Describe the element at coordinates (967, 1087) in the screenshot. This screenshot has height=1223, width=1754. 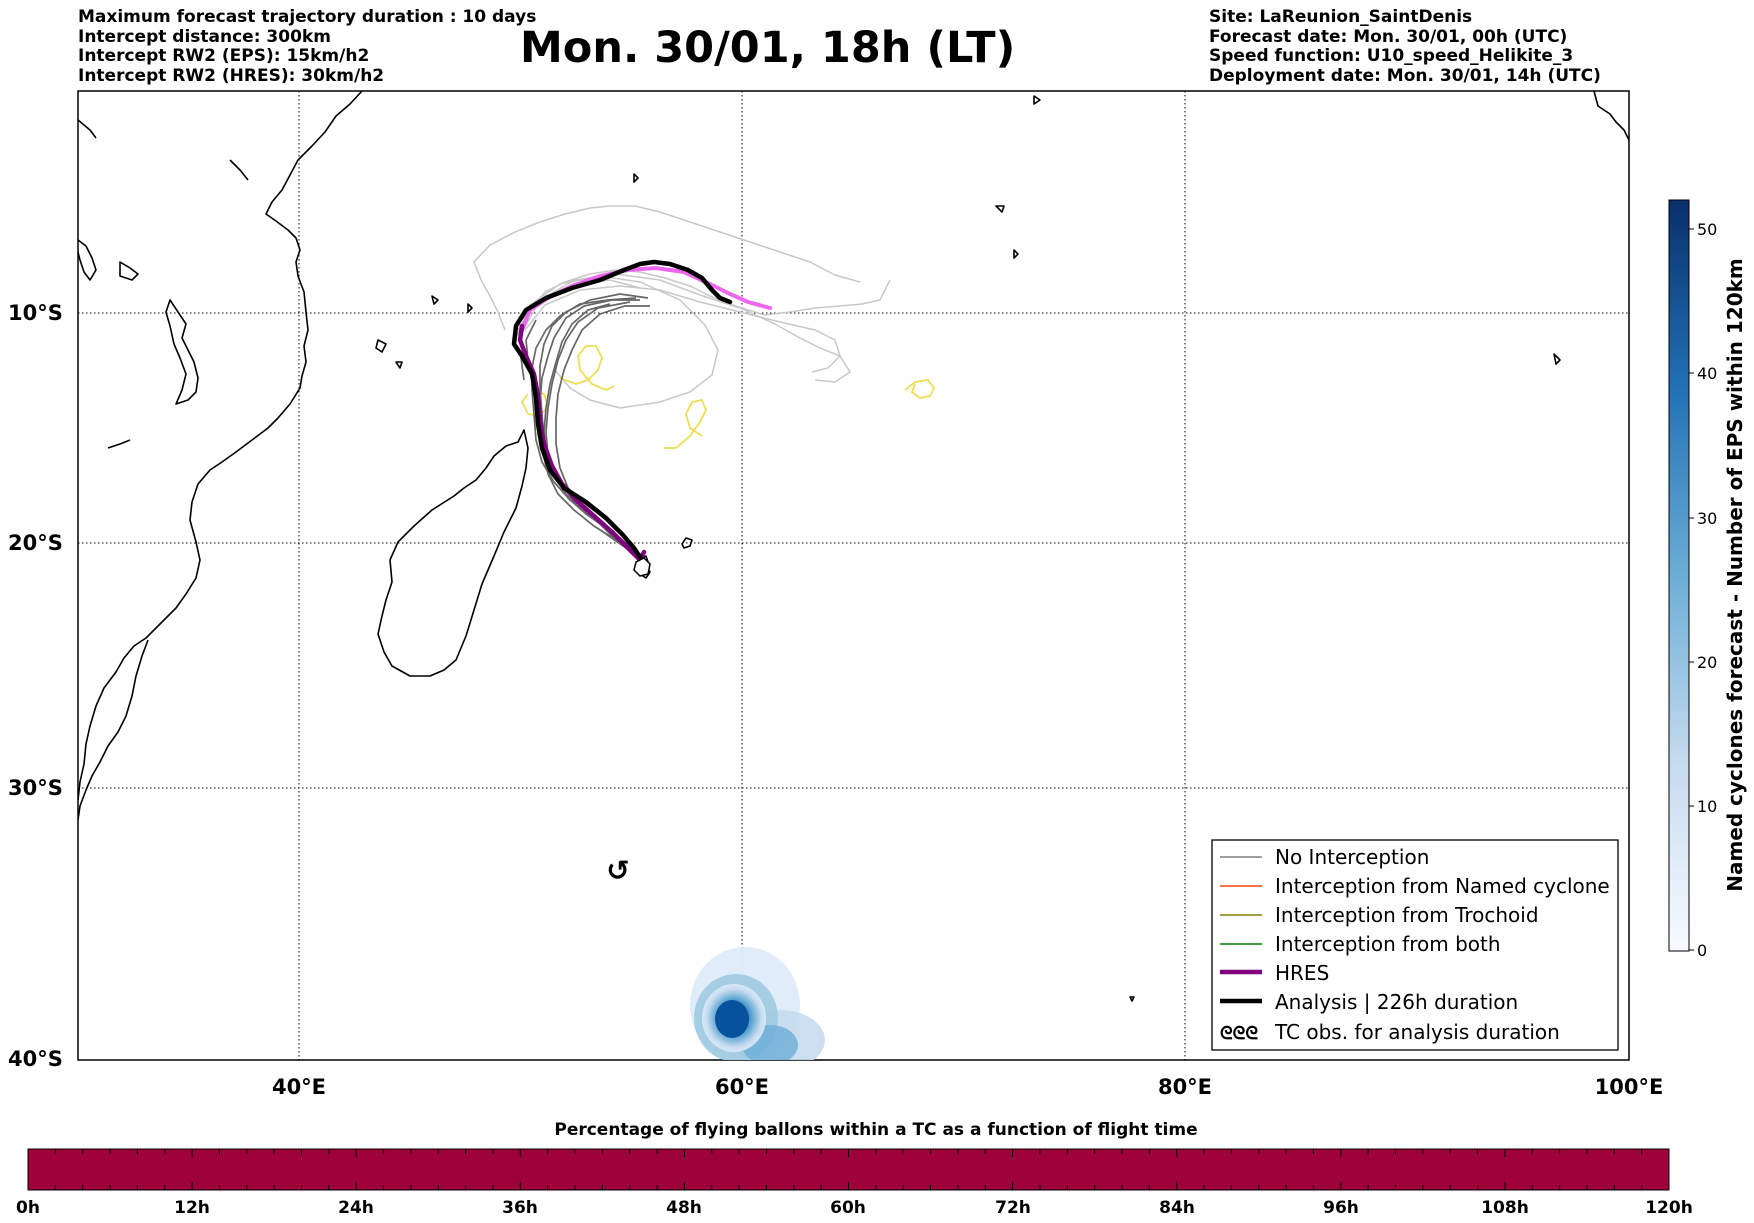
I see `longitude-labels: 40°E 60°E 80°E 100°E` at that location.